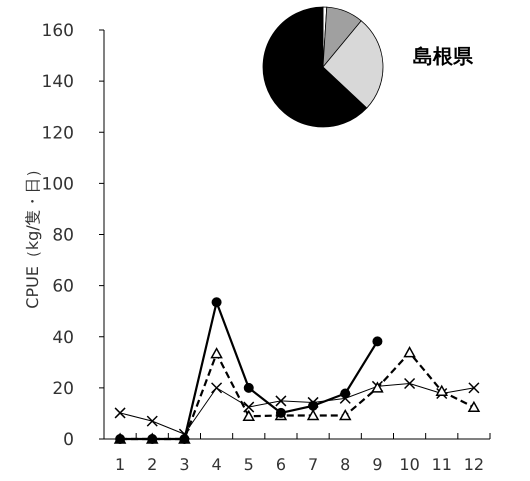  I want to click on x-tick-label: 6, so click(281, 464).